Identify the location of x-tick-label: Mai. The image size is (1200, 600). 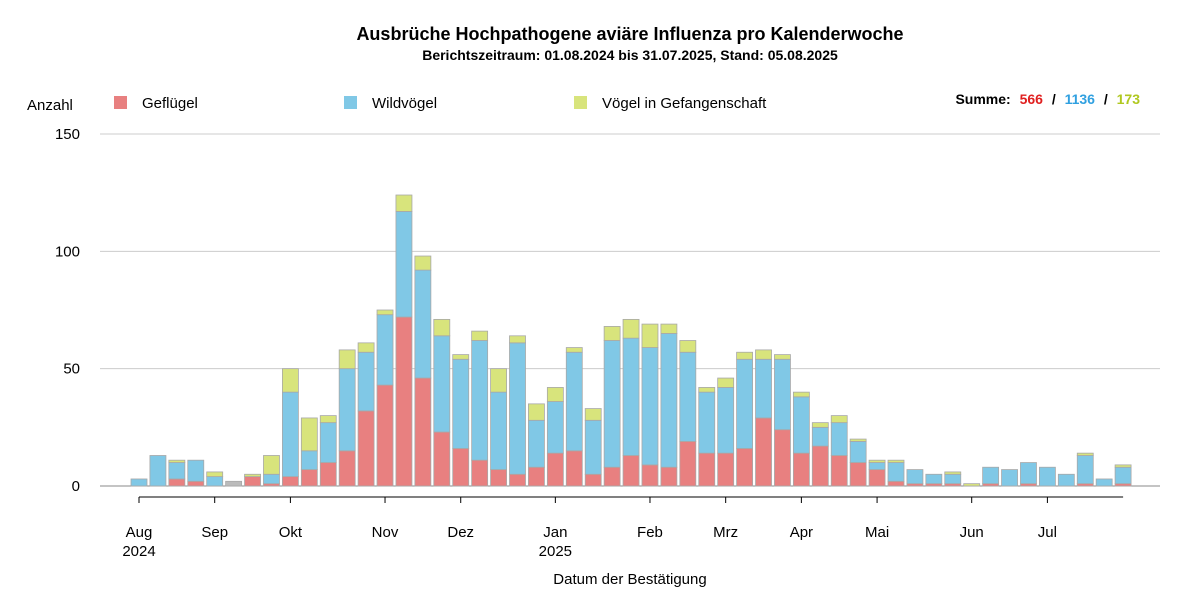
(877, 532).